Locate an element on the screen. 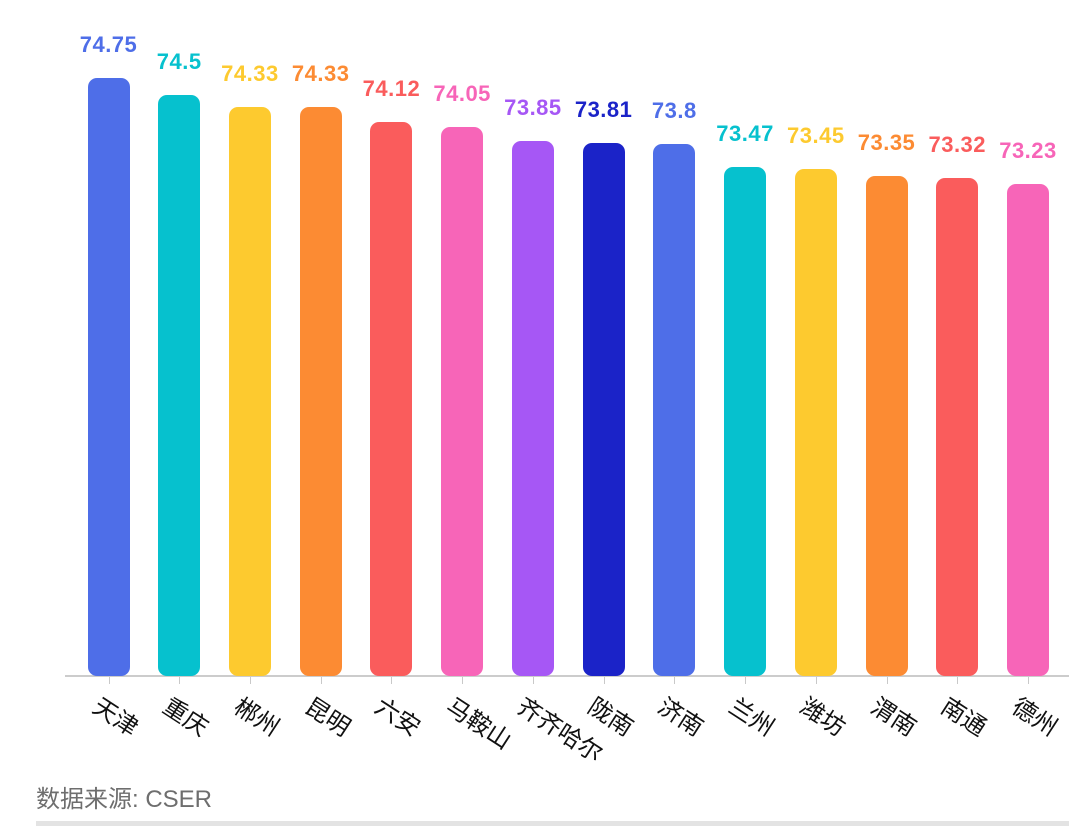  bar-value-label-渭南: 73.35 is located at coordinates (886, 142).